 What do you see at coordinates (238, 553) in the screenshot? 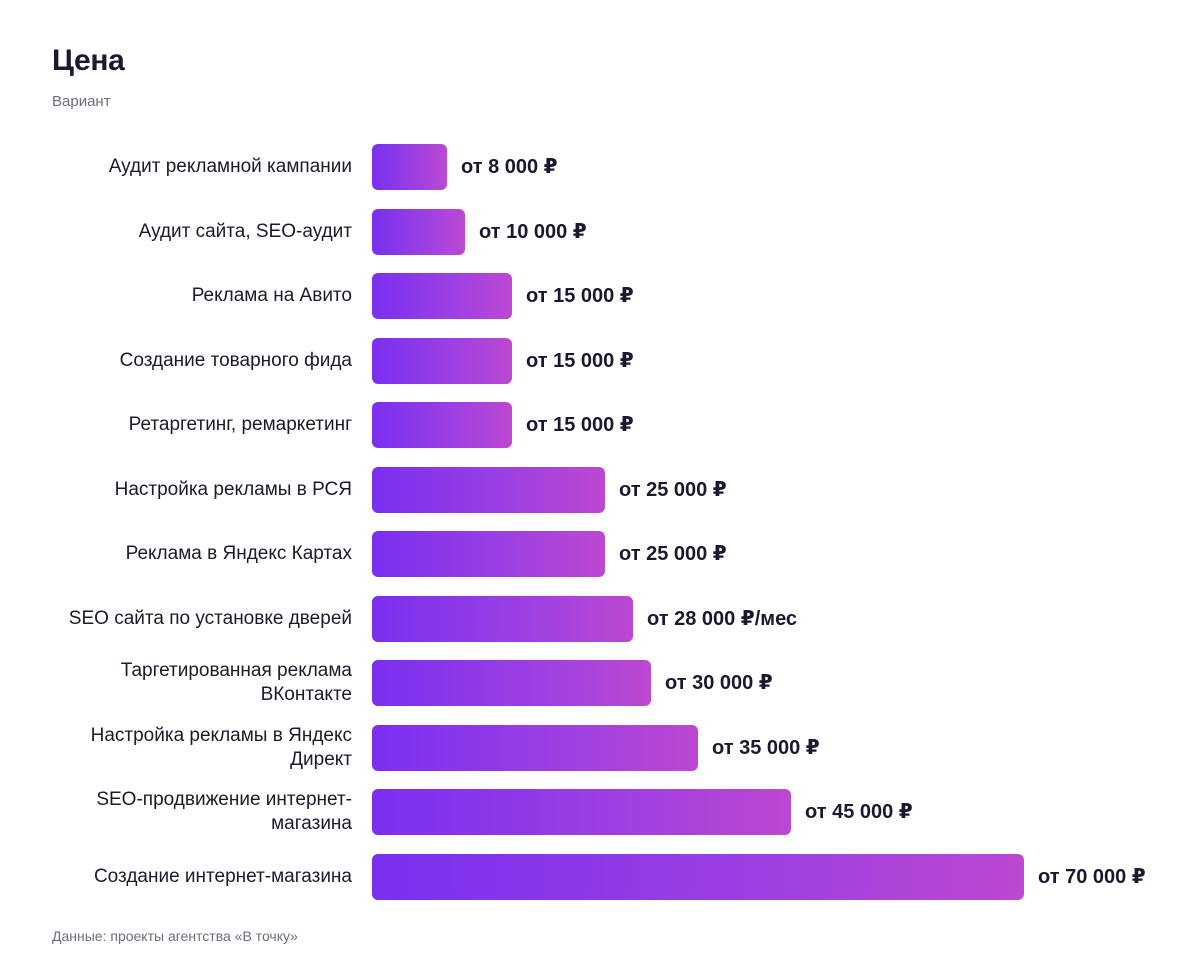
I see `category-label: Реклама в Яндекс Картах` at bounding box center [238, 553].